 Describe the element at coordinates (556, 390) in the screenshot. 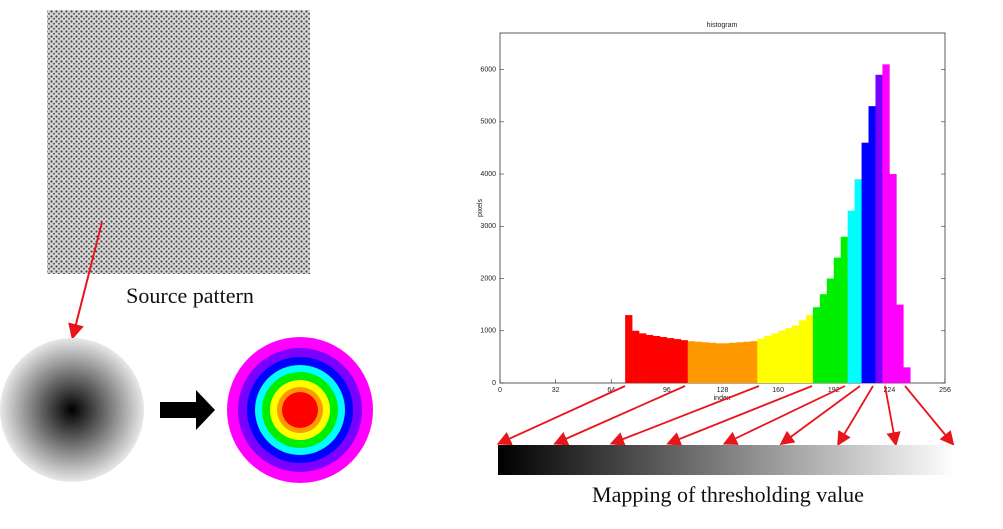

I see `x-tick-label: 32` at that location.